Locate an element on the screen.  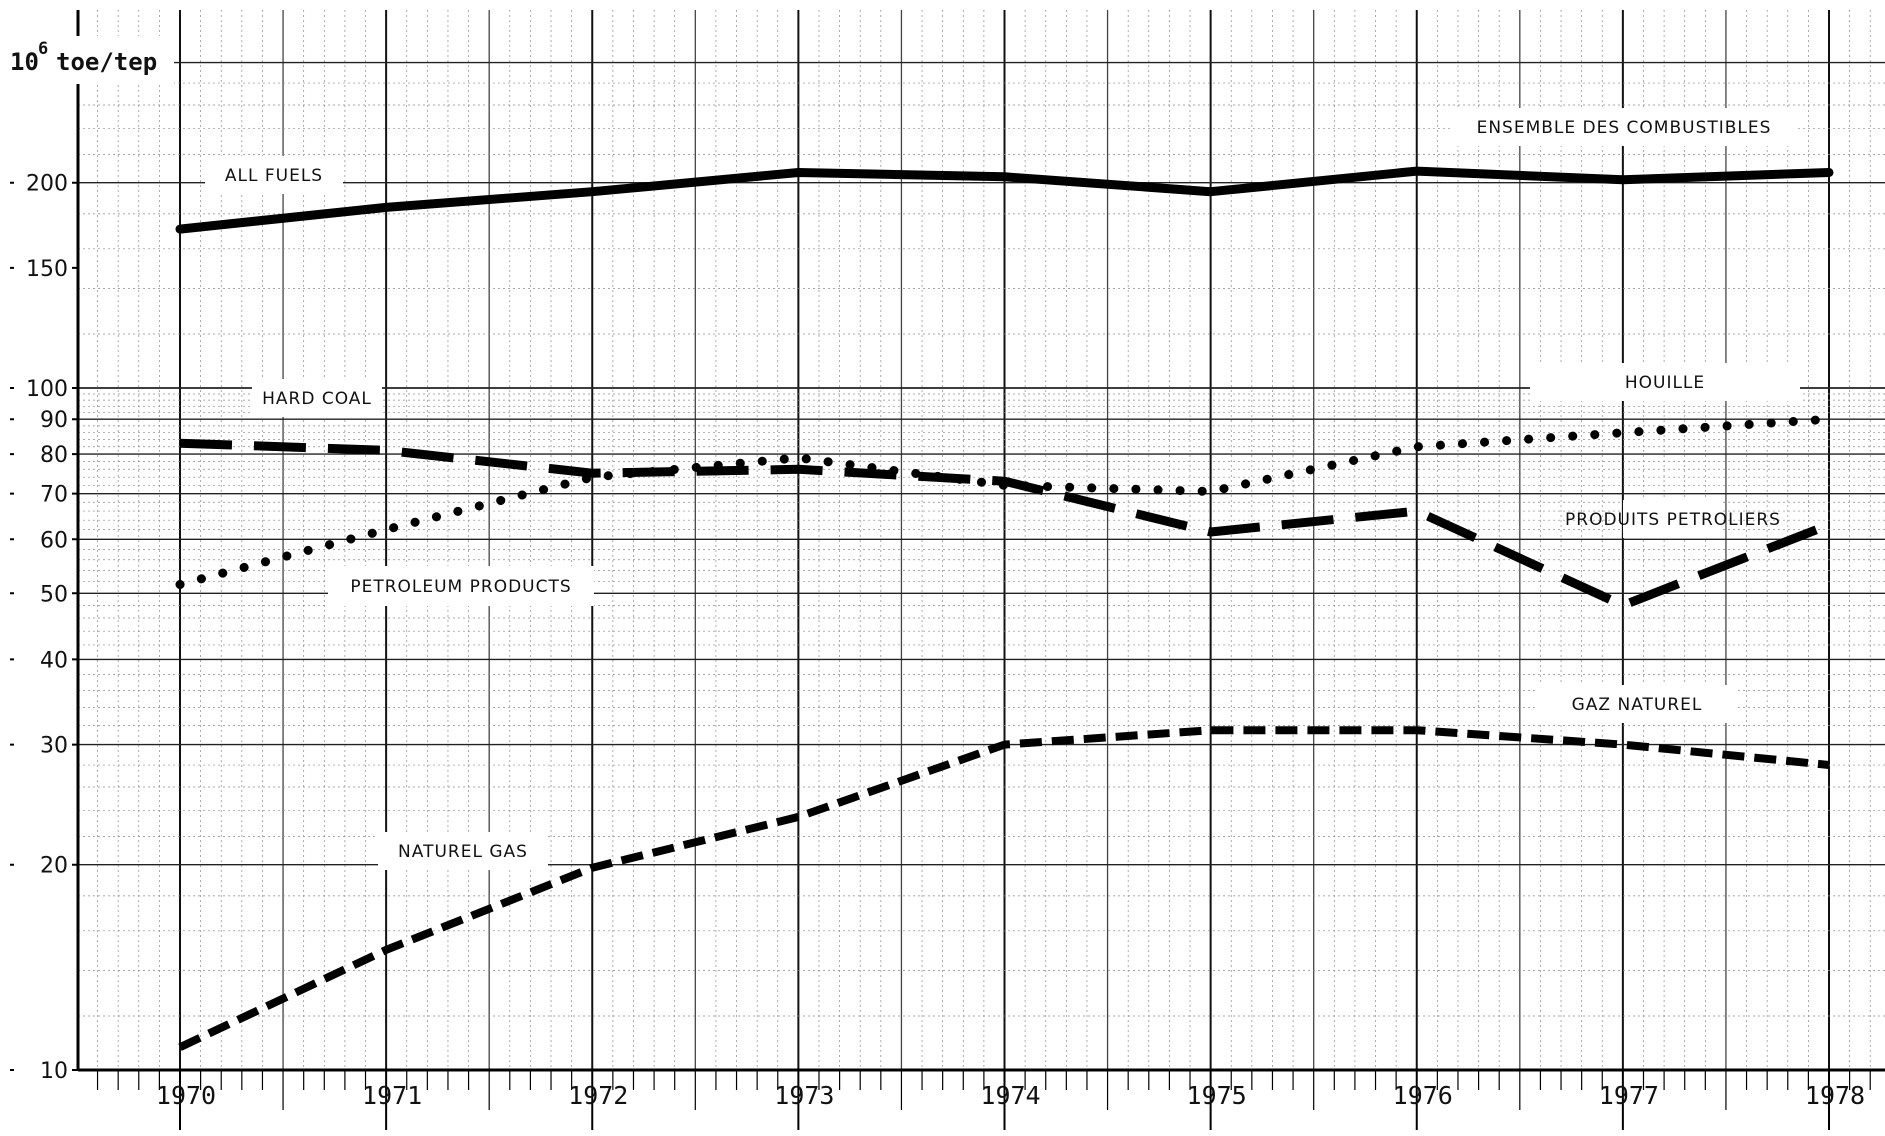
series-label-petroleum-products: PRODUITS PETROLIERS is located at coordinates (1673, 520).